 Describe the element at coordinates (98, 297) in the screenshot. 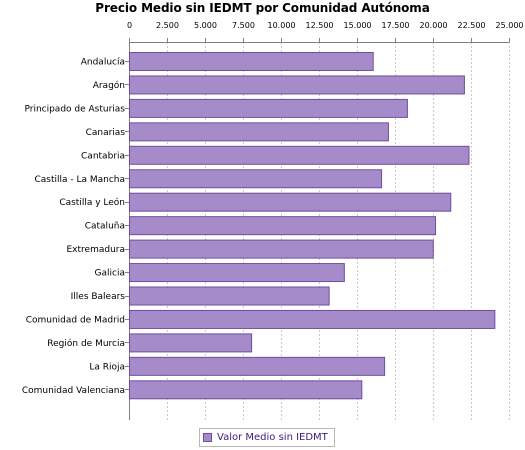

I see `category-label: Illes Balears` at that location.